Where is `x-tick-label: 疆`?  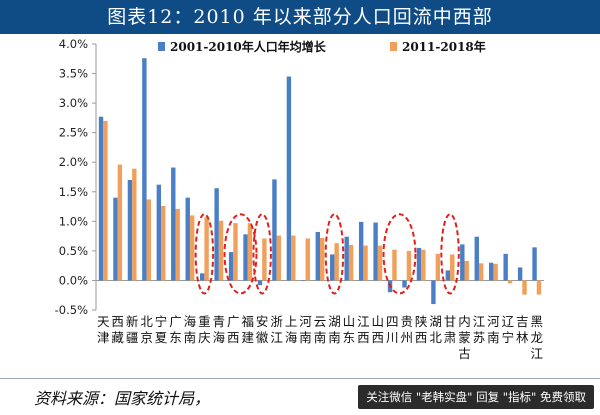 x-tick-label: 疆 is located at coordinates (132, 337).